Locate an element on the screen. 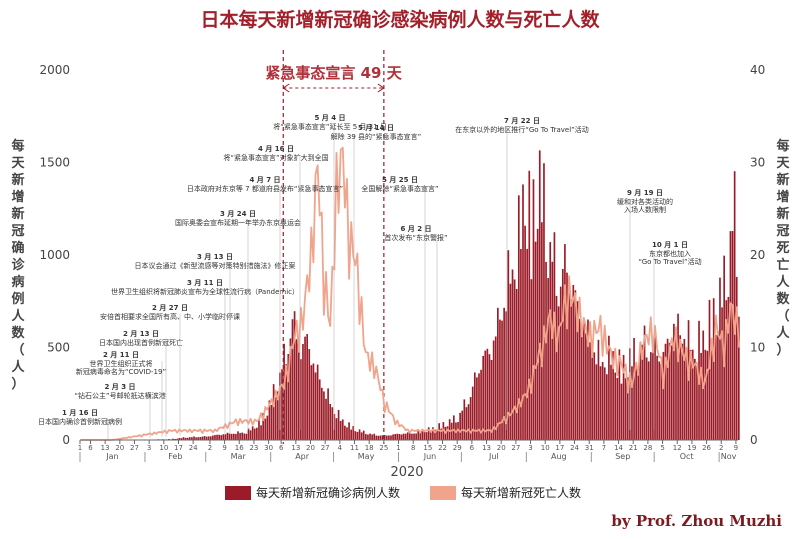 The height and width of the screenshot is (539, 800). annotation-text: 日本议会通过《新型流感等对策特别措施法》修正案 is located at coordinates (215, 265).